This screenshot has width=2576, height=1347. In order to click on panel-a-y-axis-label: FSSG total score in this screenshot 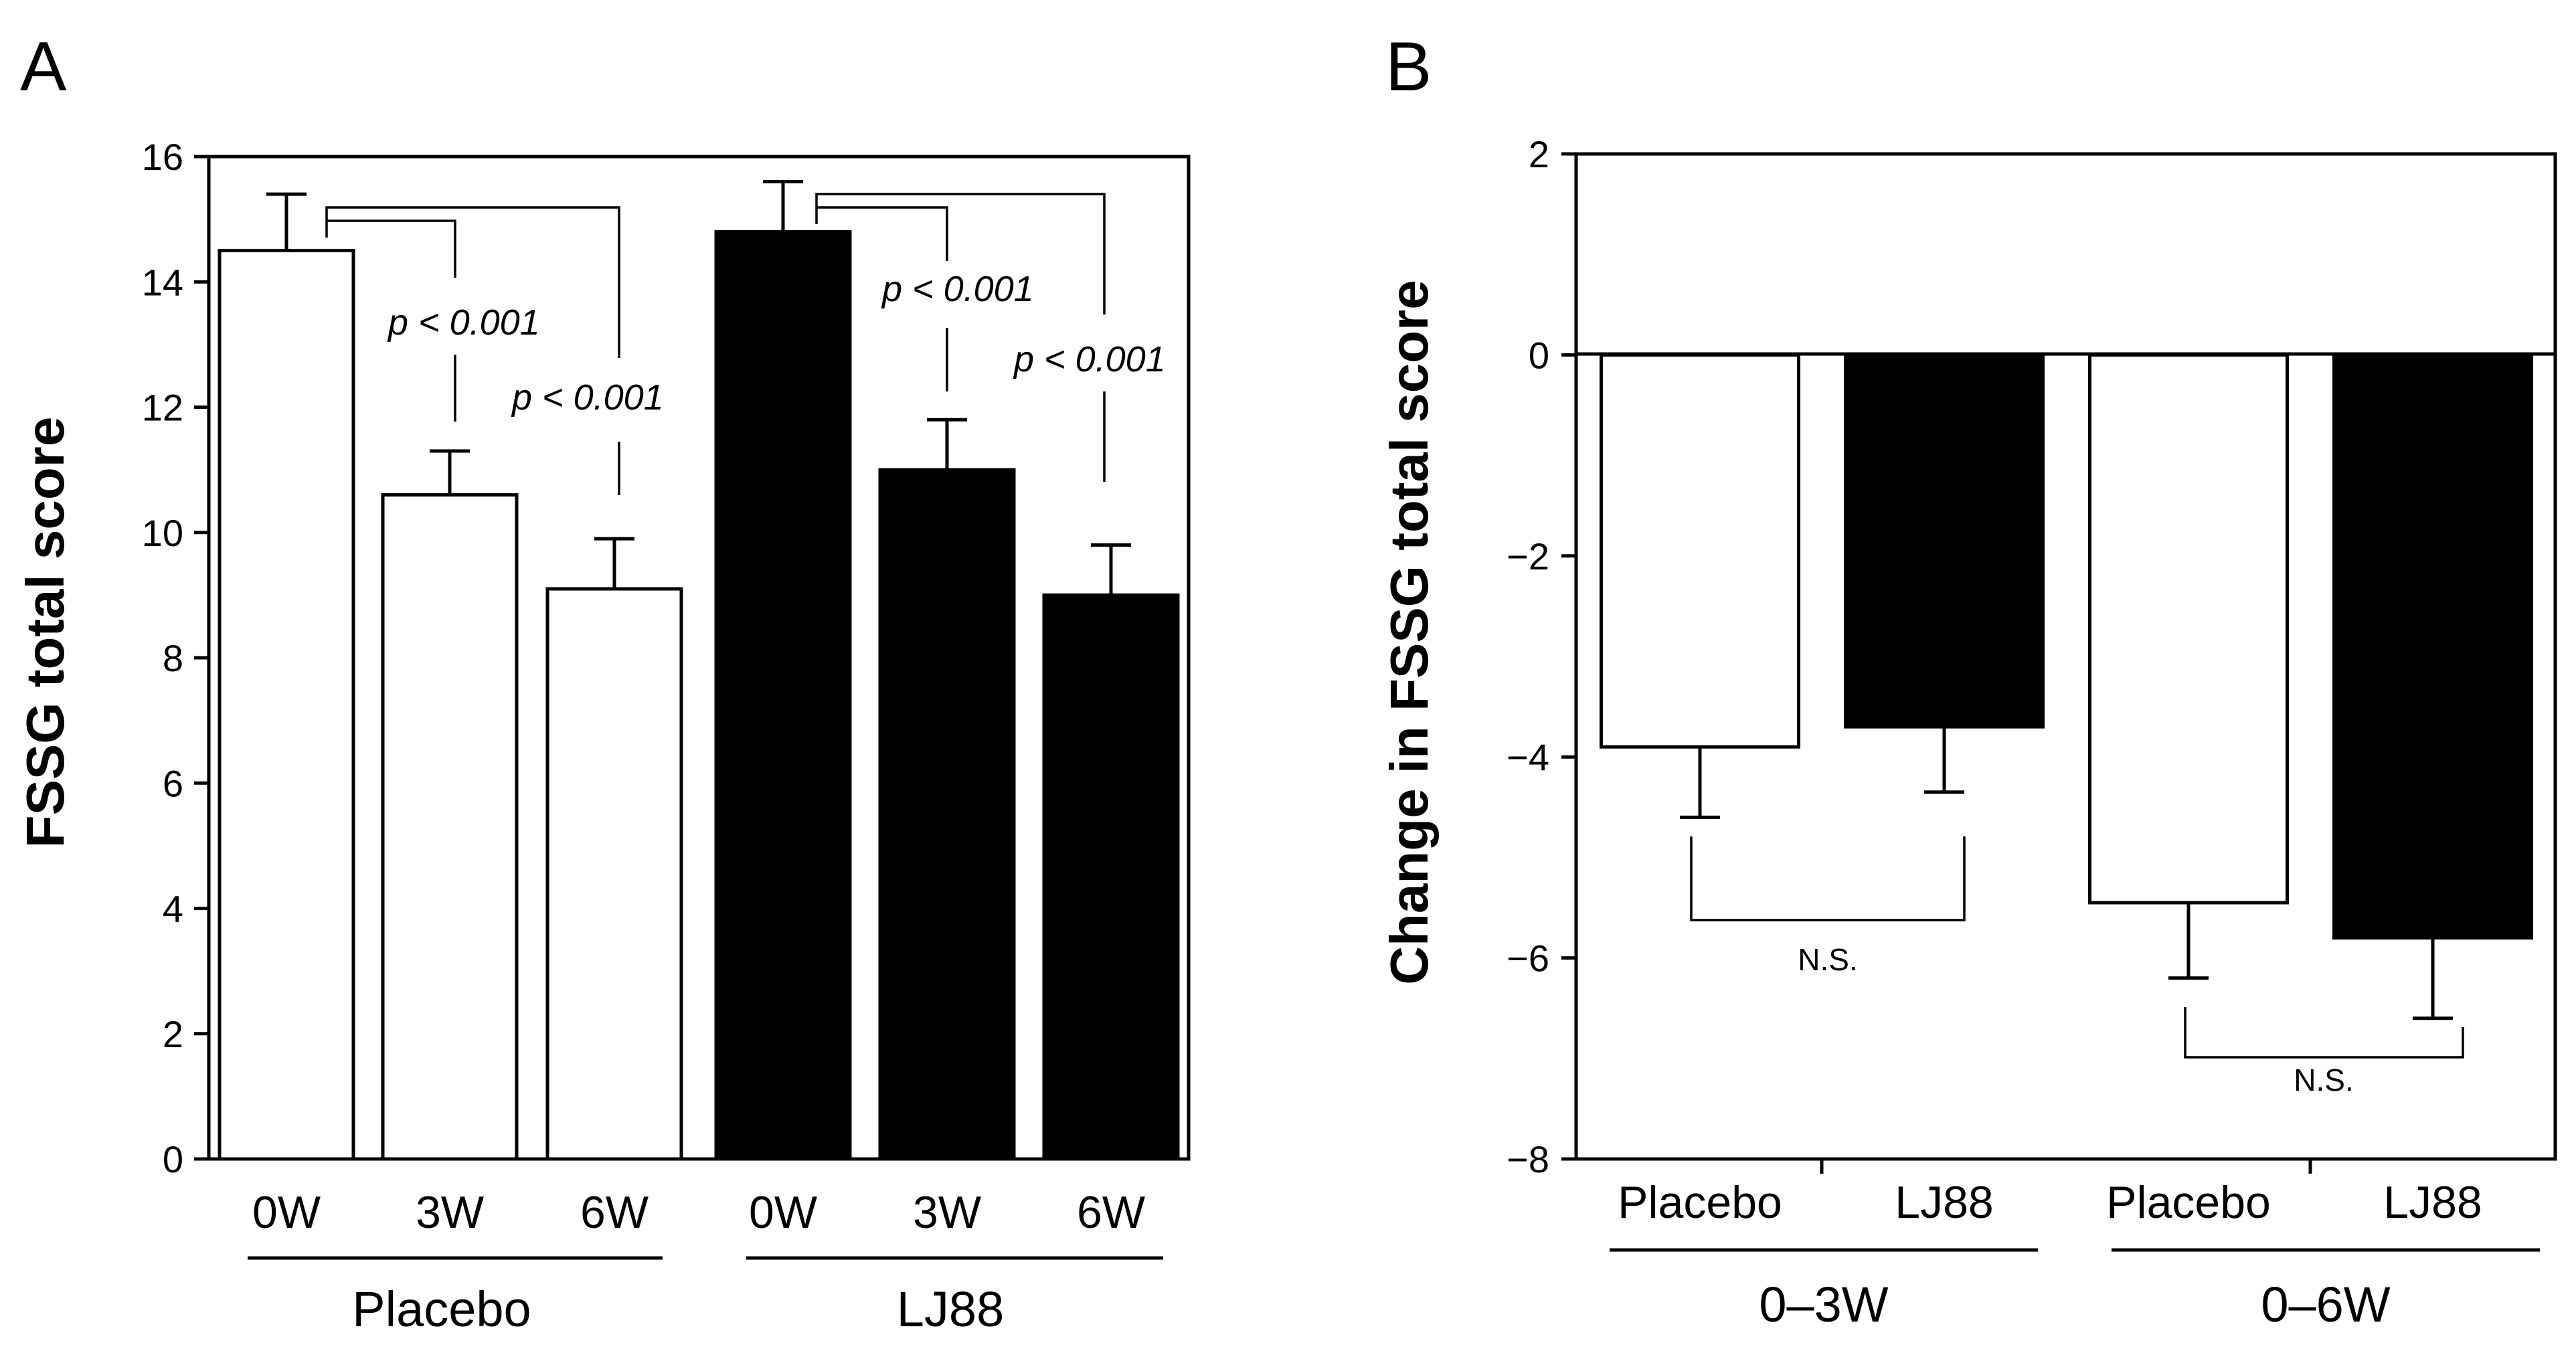, I will do `click(45, 633)`.